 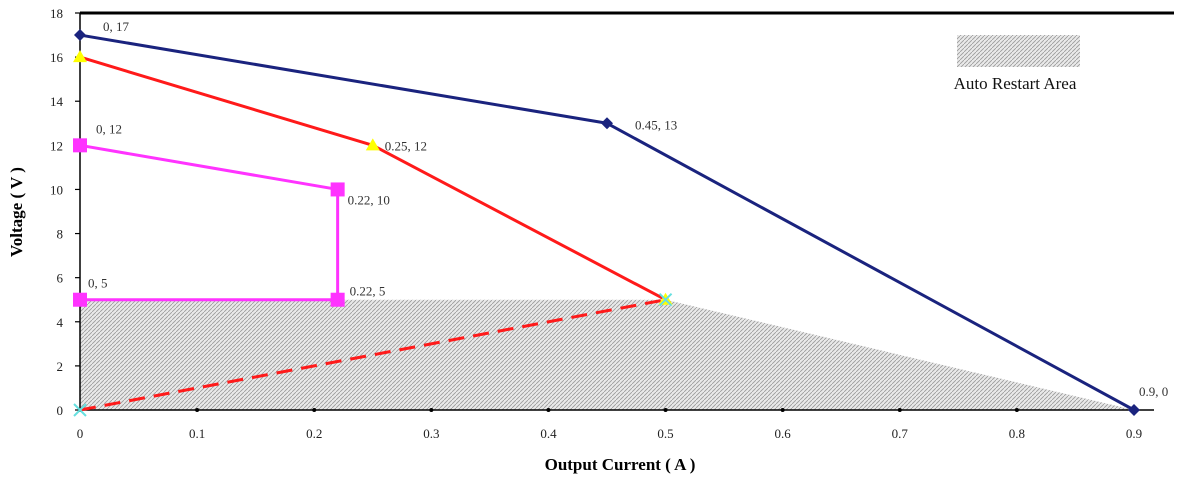 What do you see at coordinates (60, 410) in the screenshot?
I see `y-tick-label: 0` at bounding box center [60, 410].